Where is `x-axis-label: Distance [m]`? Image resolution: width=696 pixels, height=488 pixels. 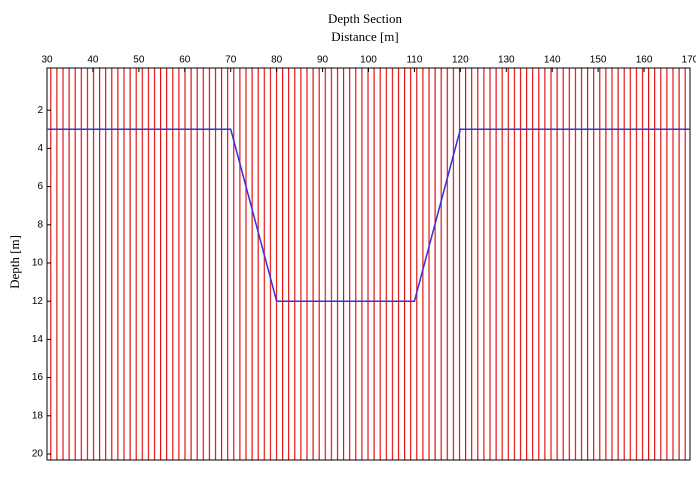
x-axis-label: Distance [m] is located at coordinates (365, 36).